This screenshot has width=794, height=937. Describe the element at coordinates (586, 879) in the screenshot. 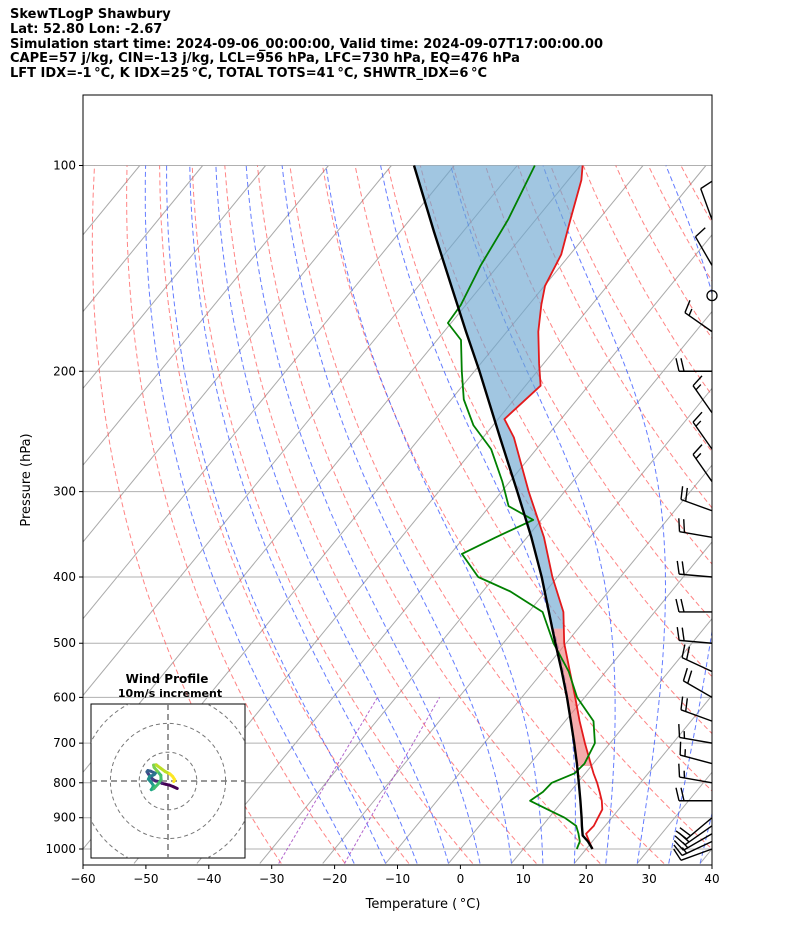

I see `x-tick-label: 20` at that location.